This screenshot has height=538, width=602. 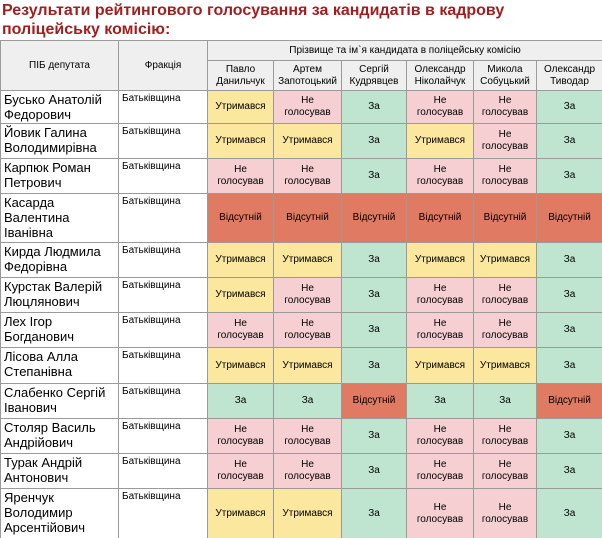 What do you see at coordinates (59, 365) in the screenshot?
I see `deputy-name: Лісова Алла Степанівна` at bounding box center [59, 365].